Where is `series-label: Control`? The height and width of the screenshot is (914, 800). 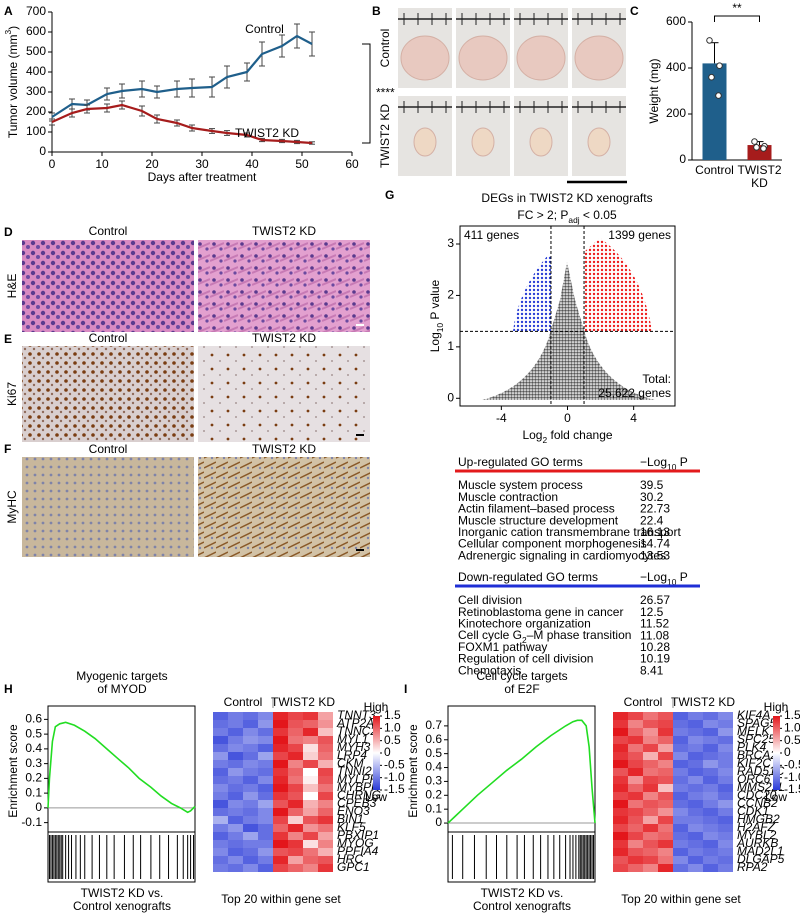
series-label: Control is located at coordinates (264, 29).